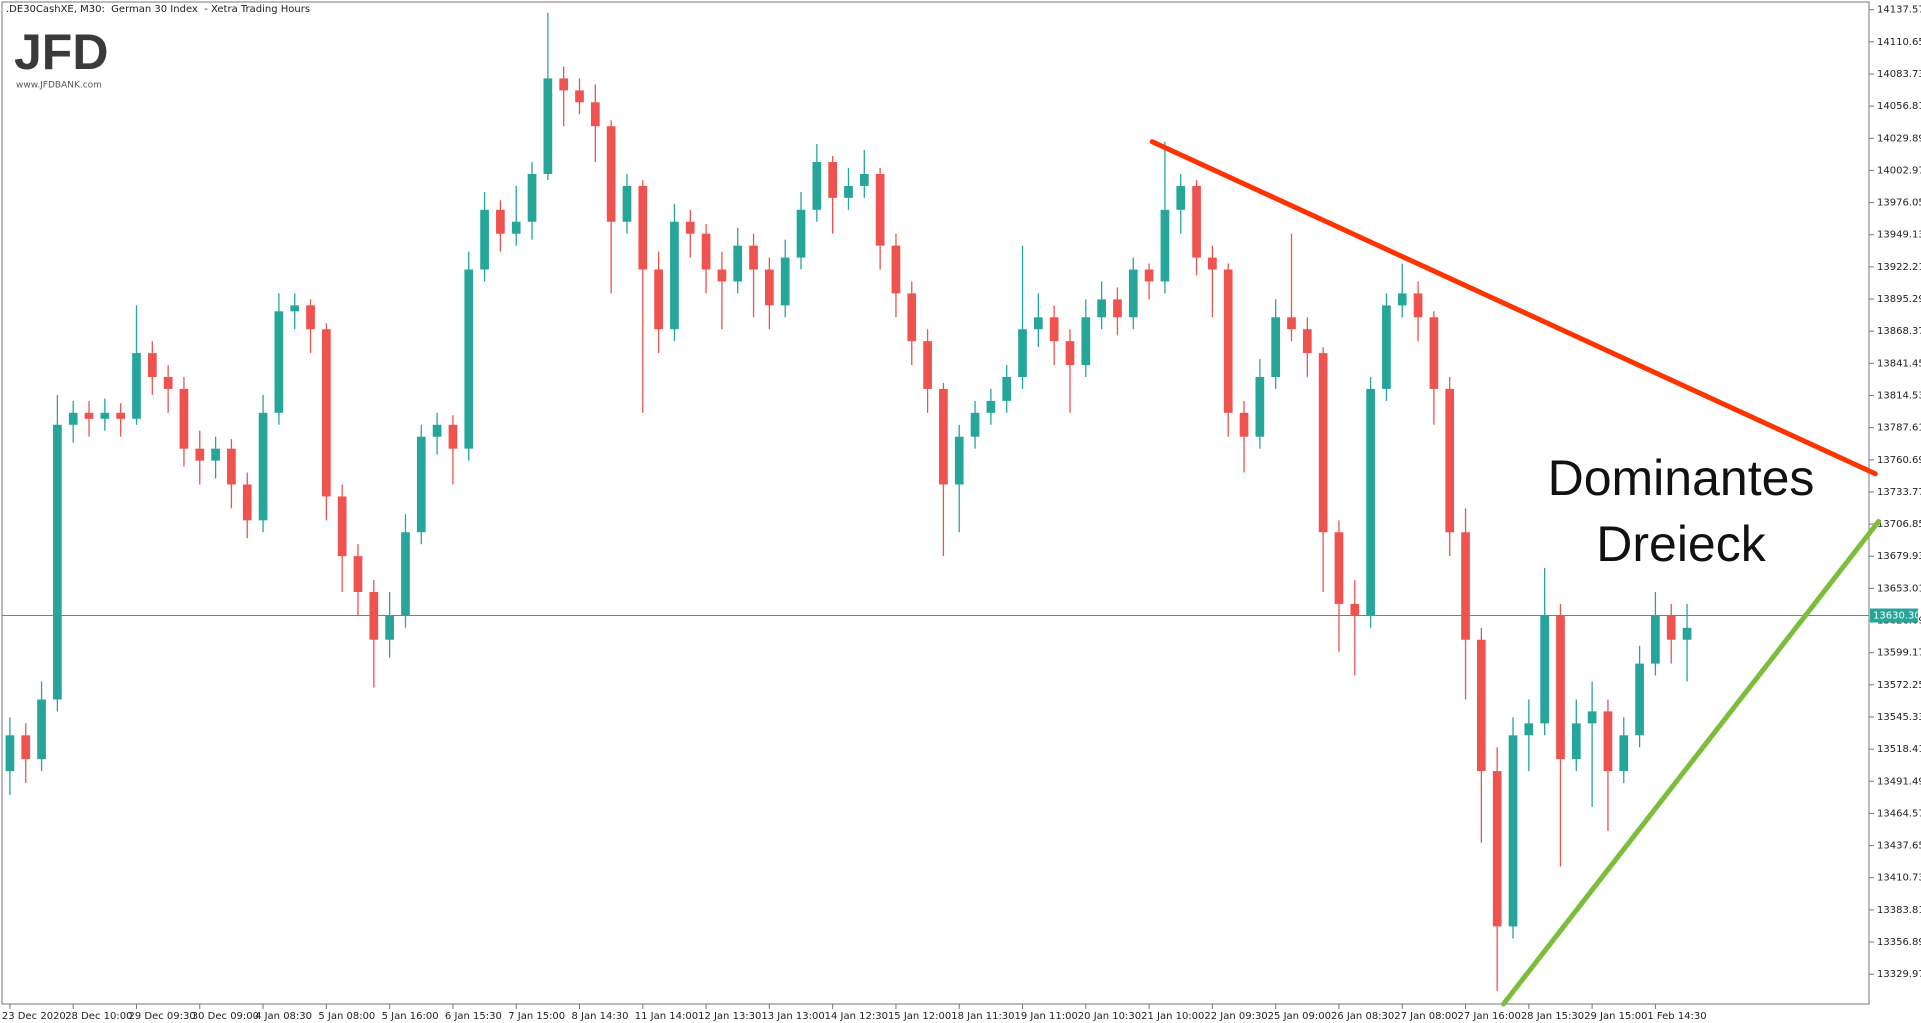  Describe the element at coordinates (34, 1016) in the screenshot. I see `x-tick-label: 23 Dec 2020` at that location.